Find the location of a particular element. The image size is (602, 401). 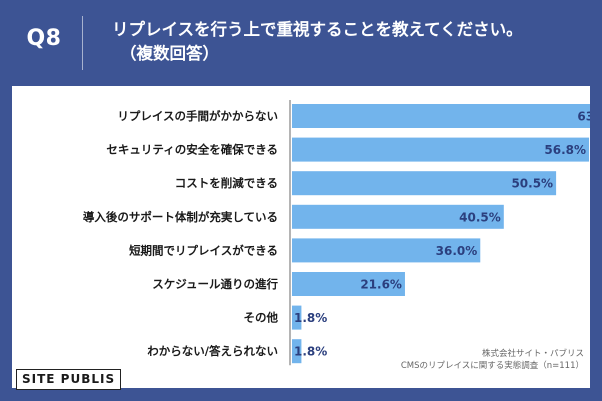

site-publis-logo: SITE PUBLIS is located at coordinates (69, 379).